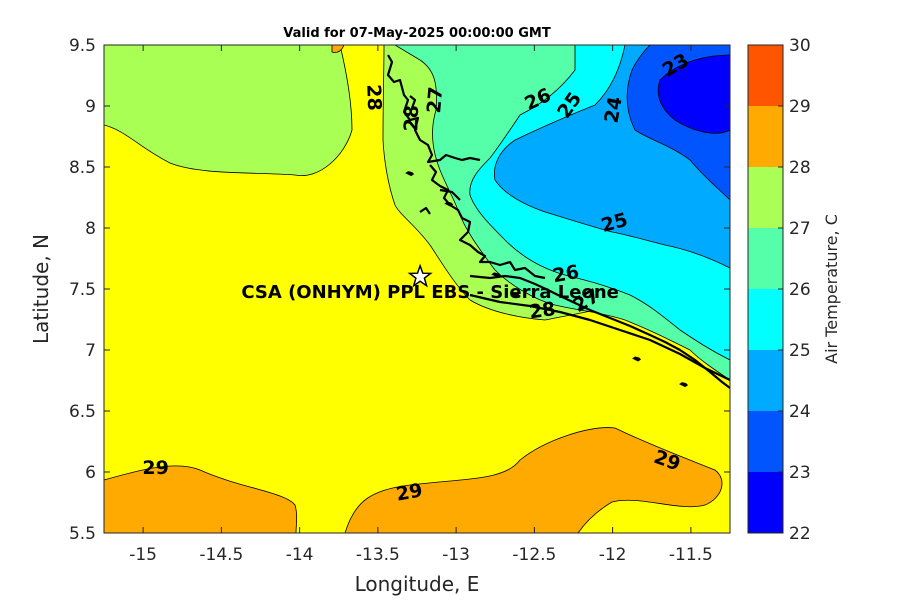  I want to click on y-tick-label: 7, so click(90, 351).